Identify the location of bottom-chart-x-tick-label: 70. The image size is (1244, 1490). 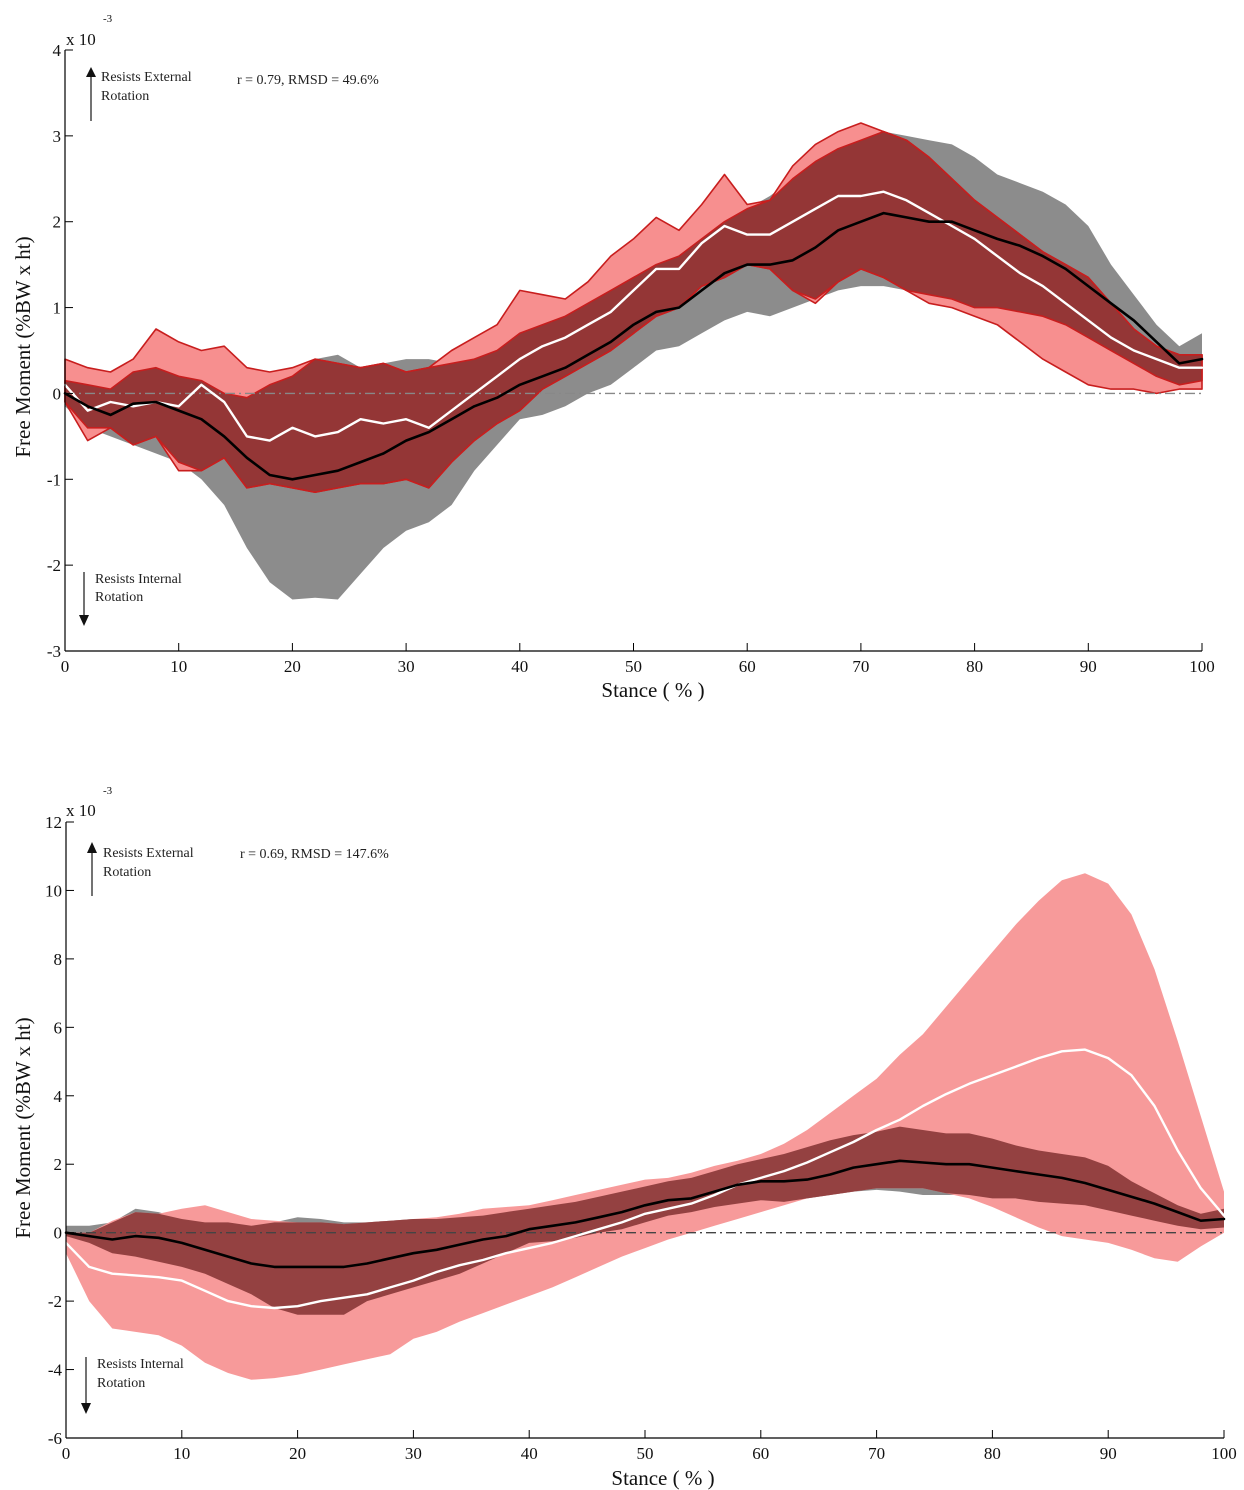
(876, 1453).